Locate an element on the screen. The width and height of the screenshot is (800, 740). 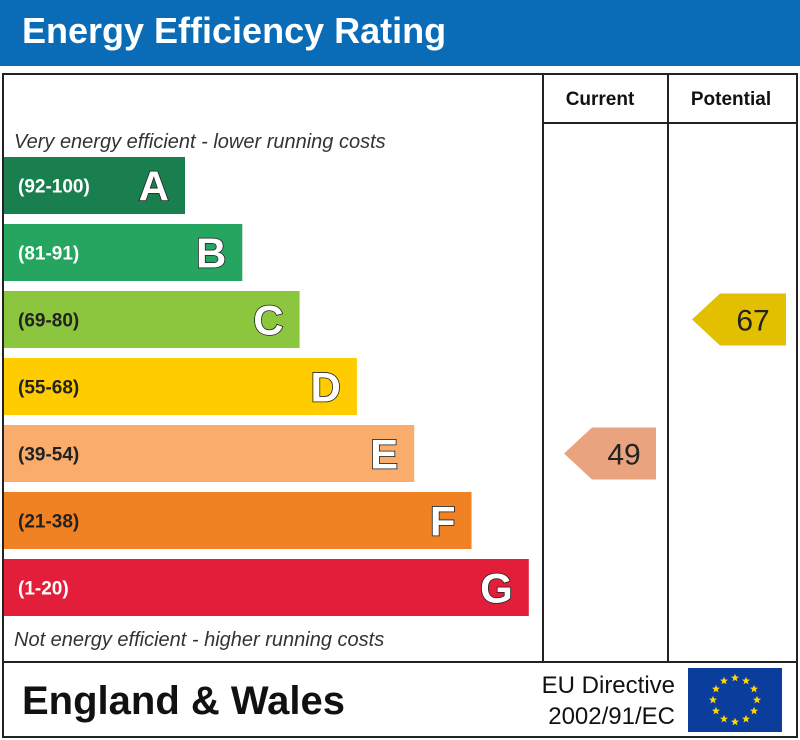
band-g-letter: G is located at coordinates (496, 588).